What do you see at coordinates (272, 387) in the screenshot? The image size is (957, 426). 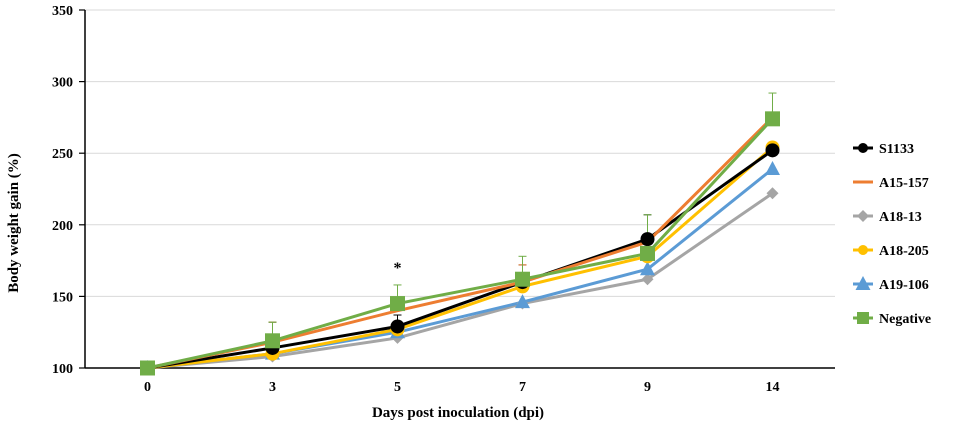 I see `x-tick-label-3: 3` at bounding box center [272, 387].